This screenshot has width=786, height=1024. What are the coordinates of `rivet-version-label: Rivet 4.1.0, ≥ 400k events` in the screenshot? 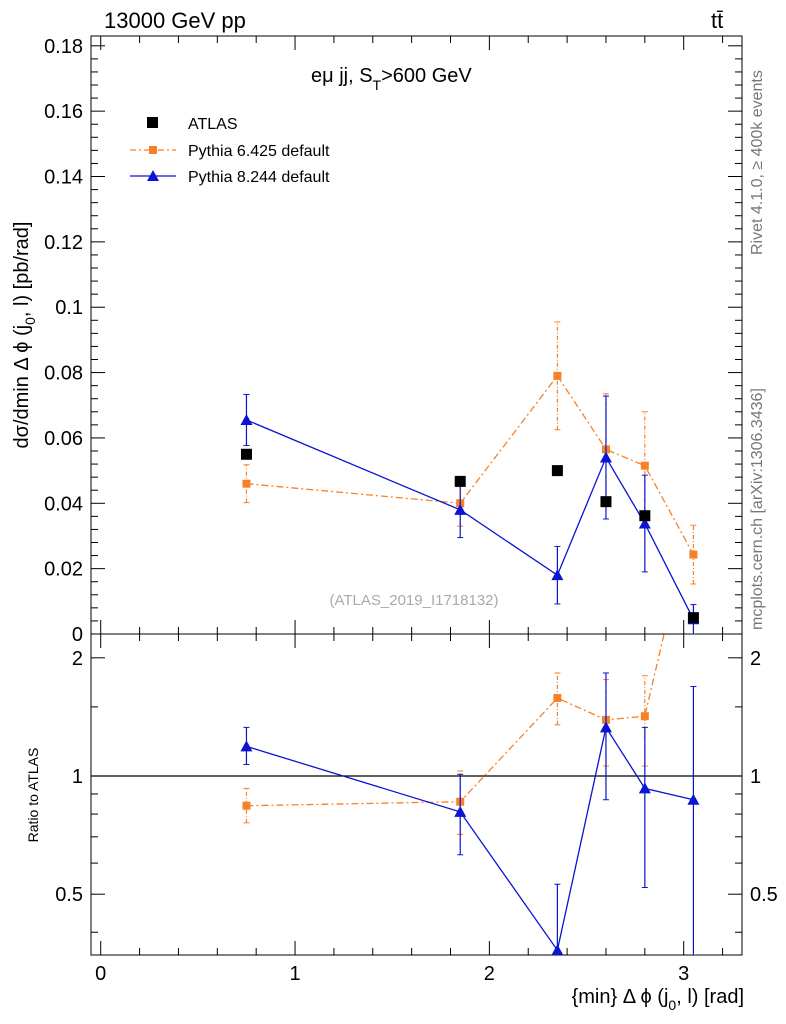 It's located at (757, 162).